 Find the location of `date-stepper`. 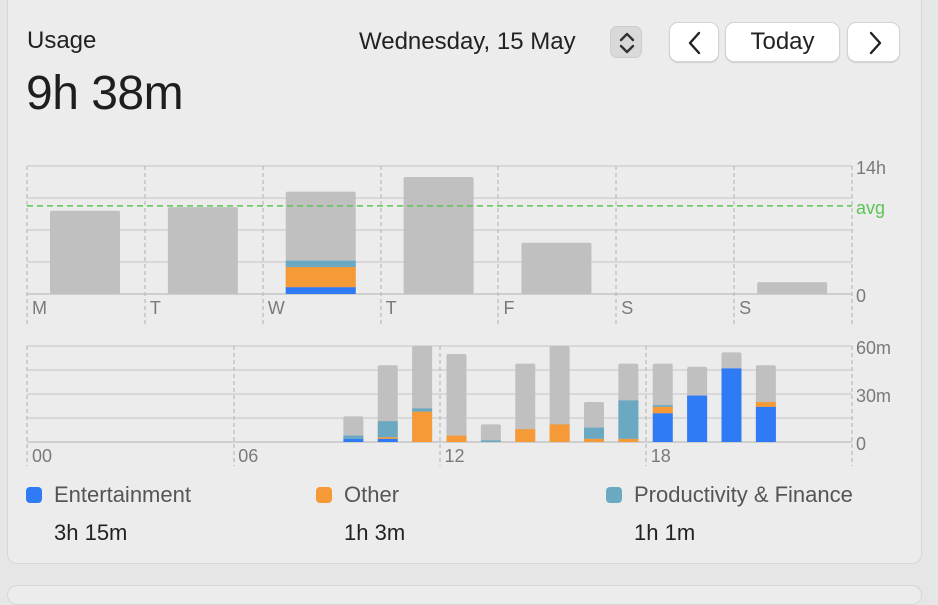

date-stepper is located at coordinates (626, 42).